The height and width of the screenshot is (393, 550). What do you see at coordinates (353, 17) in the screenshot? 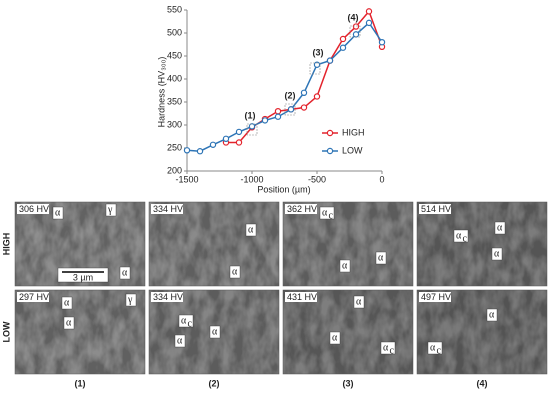
I see `annotation: (4)` at bounding box center [353, 17].